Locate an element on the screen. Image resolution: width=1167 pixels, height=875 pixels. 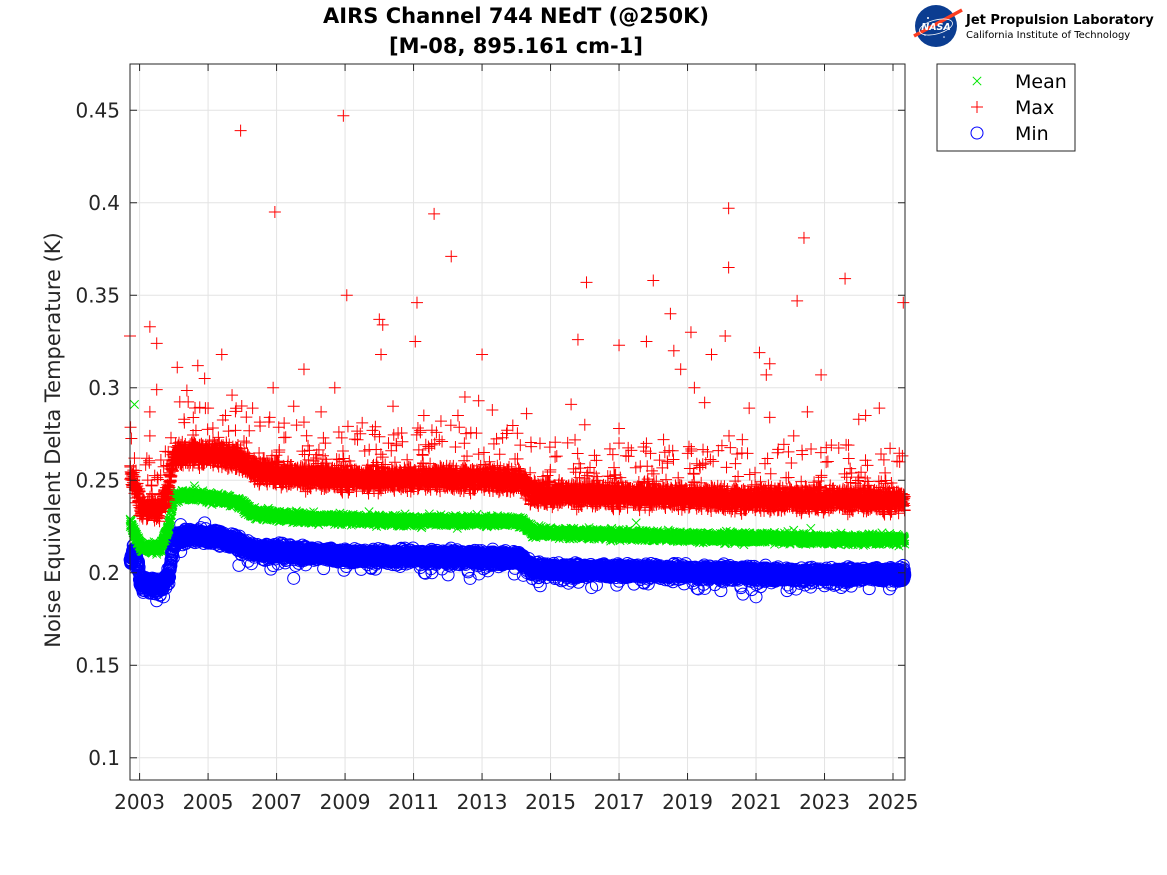
nasa-badge-text: NASA is located at coordinates (936, 27).